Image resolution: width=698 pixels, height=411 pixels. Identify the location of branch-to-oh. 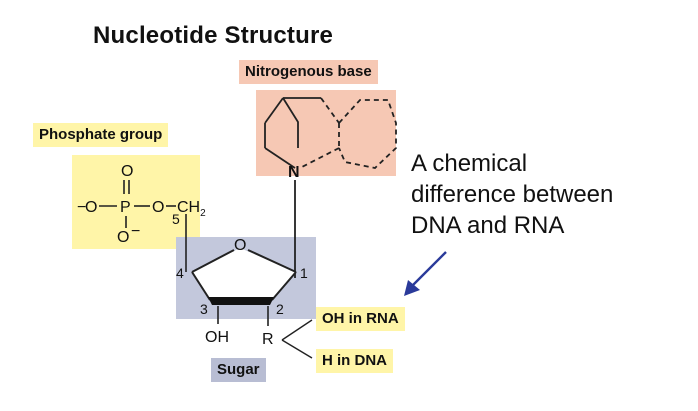
(297, 330).